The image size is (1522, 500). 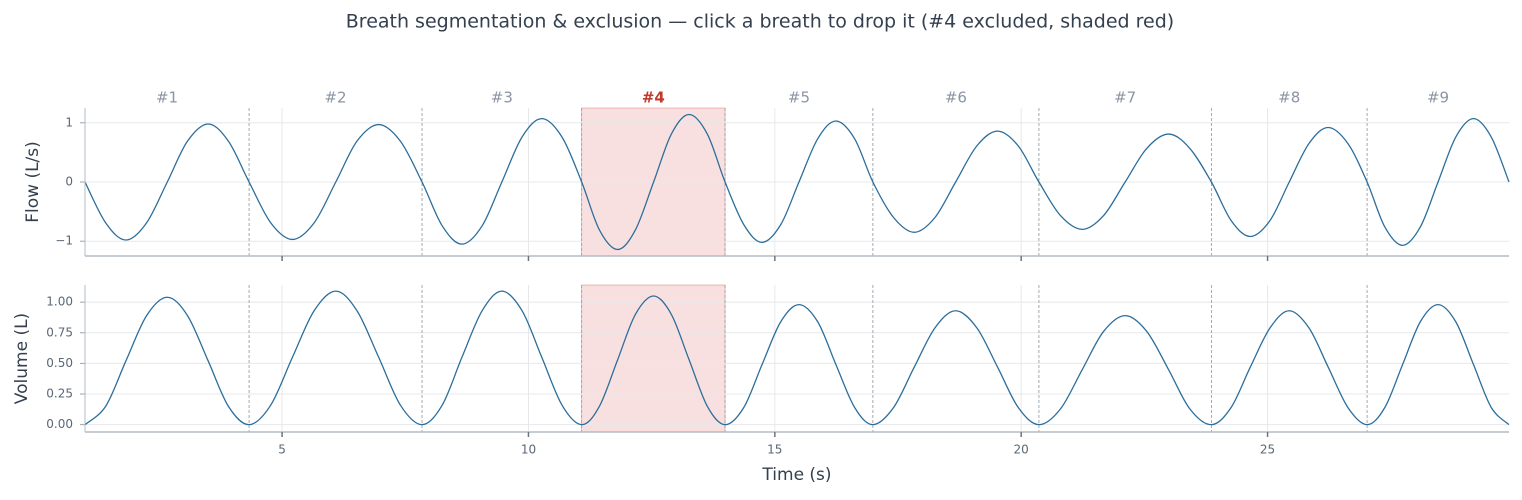 I want to click on breath-label: #6, so click(x=956, y=98).